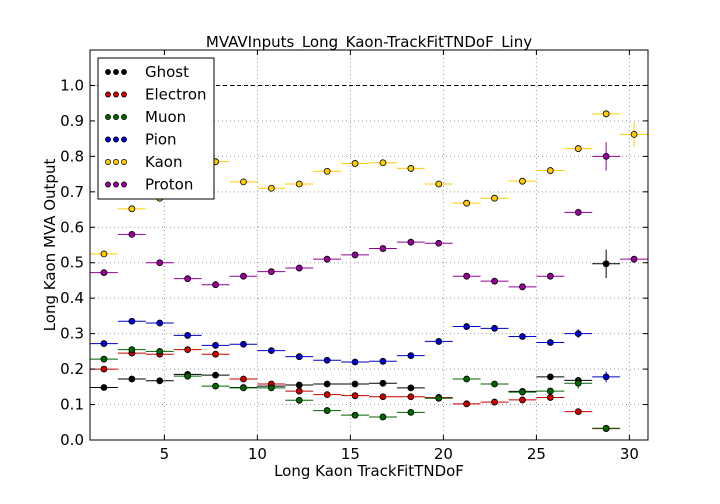 This screenshot has width=720, height=504. I want to click on x-tick-label: 20, so click(443, 454).